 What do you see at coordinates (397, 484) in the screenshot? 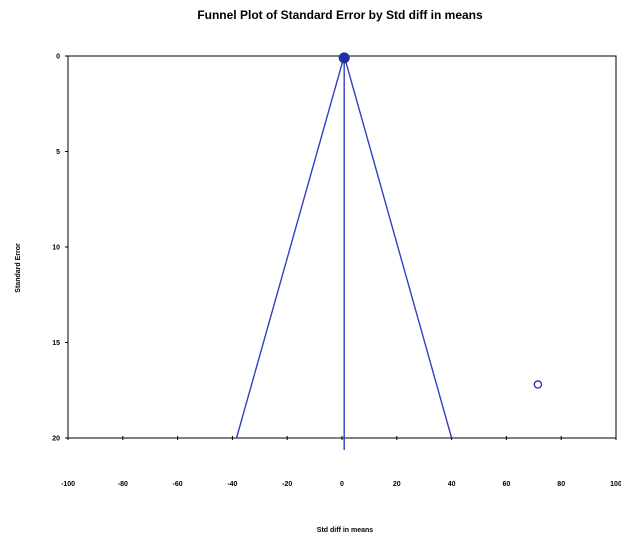
I see `x-tick-label: 20` at bounding box center [397, 484].